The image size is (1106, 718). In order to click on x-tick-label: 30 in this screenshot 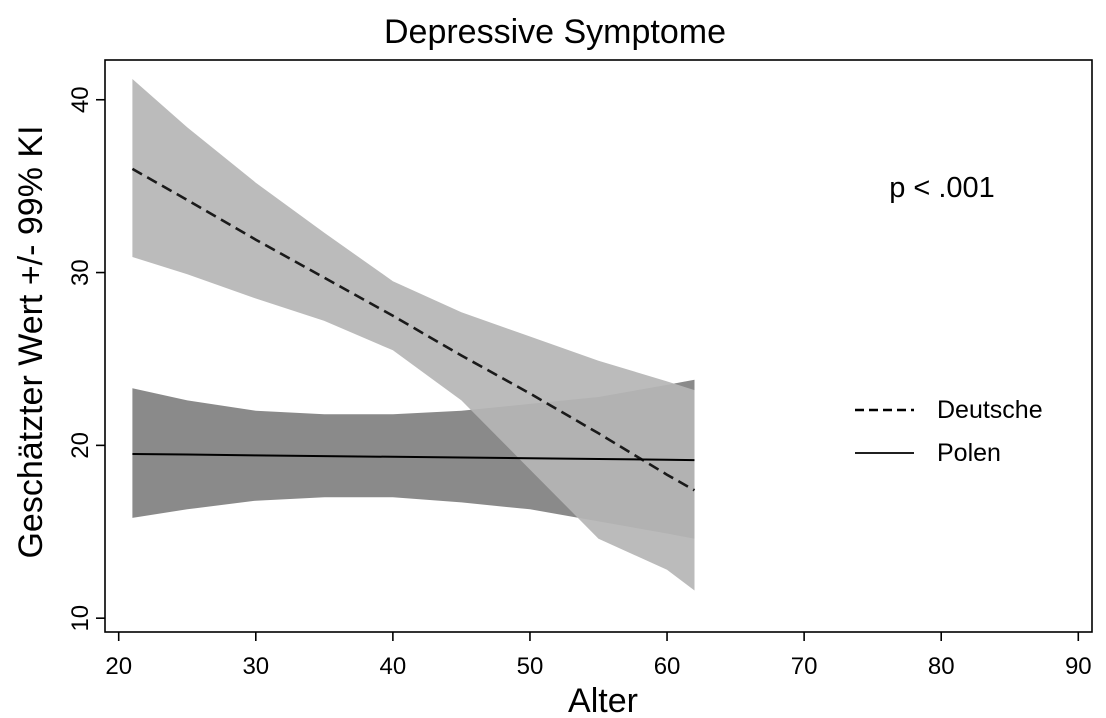, I will do `click(255, 666)`.